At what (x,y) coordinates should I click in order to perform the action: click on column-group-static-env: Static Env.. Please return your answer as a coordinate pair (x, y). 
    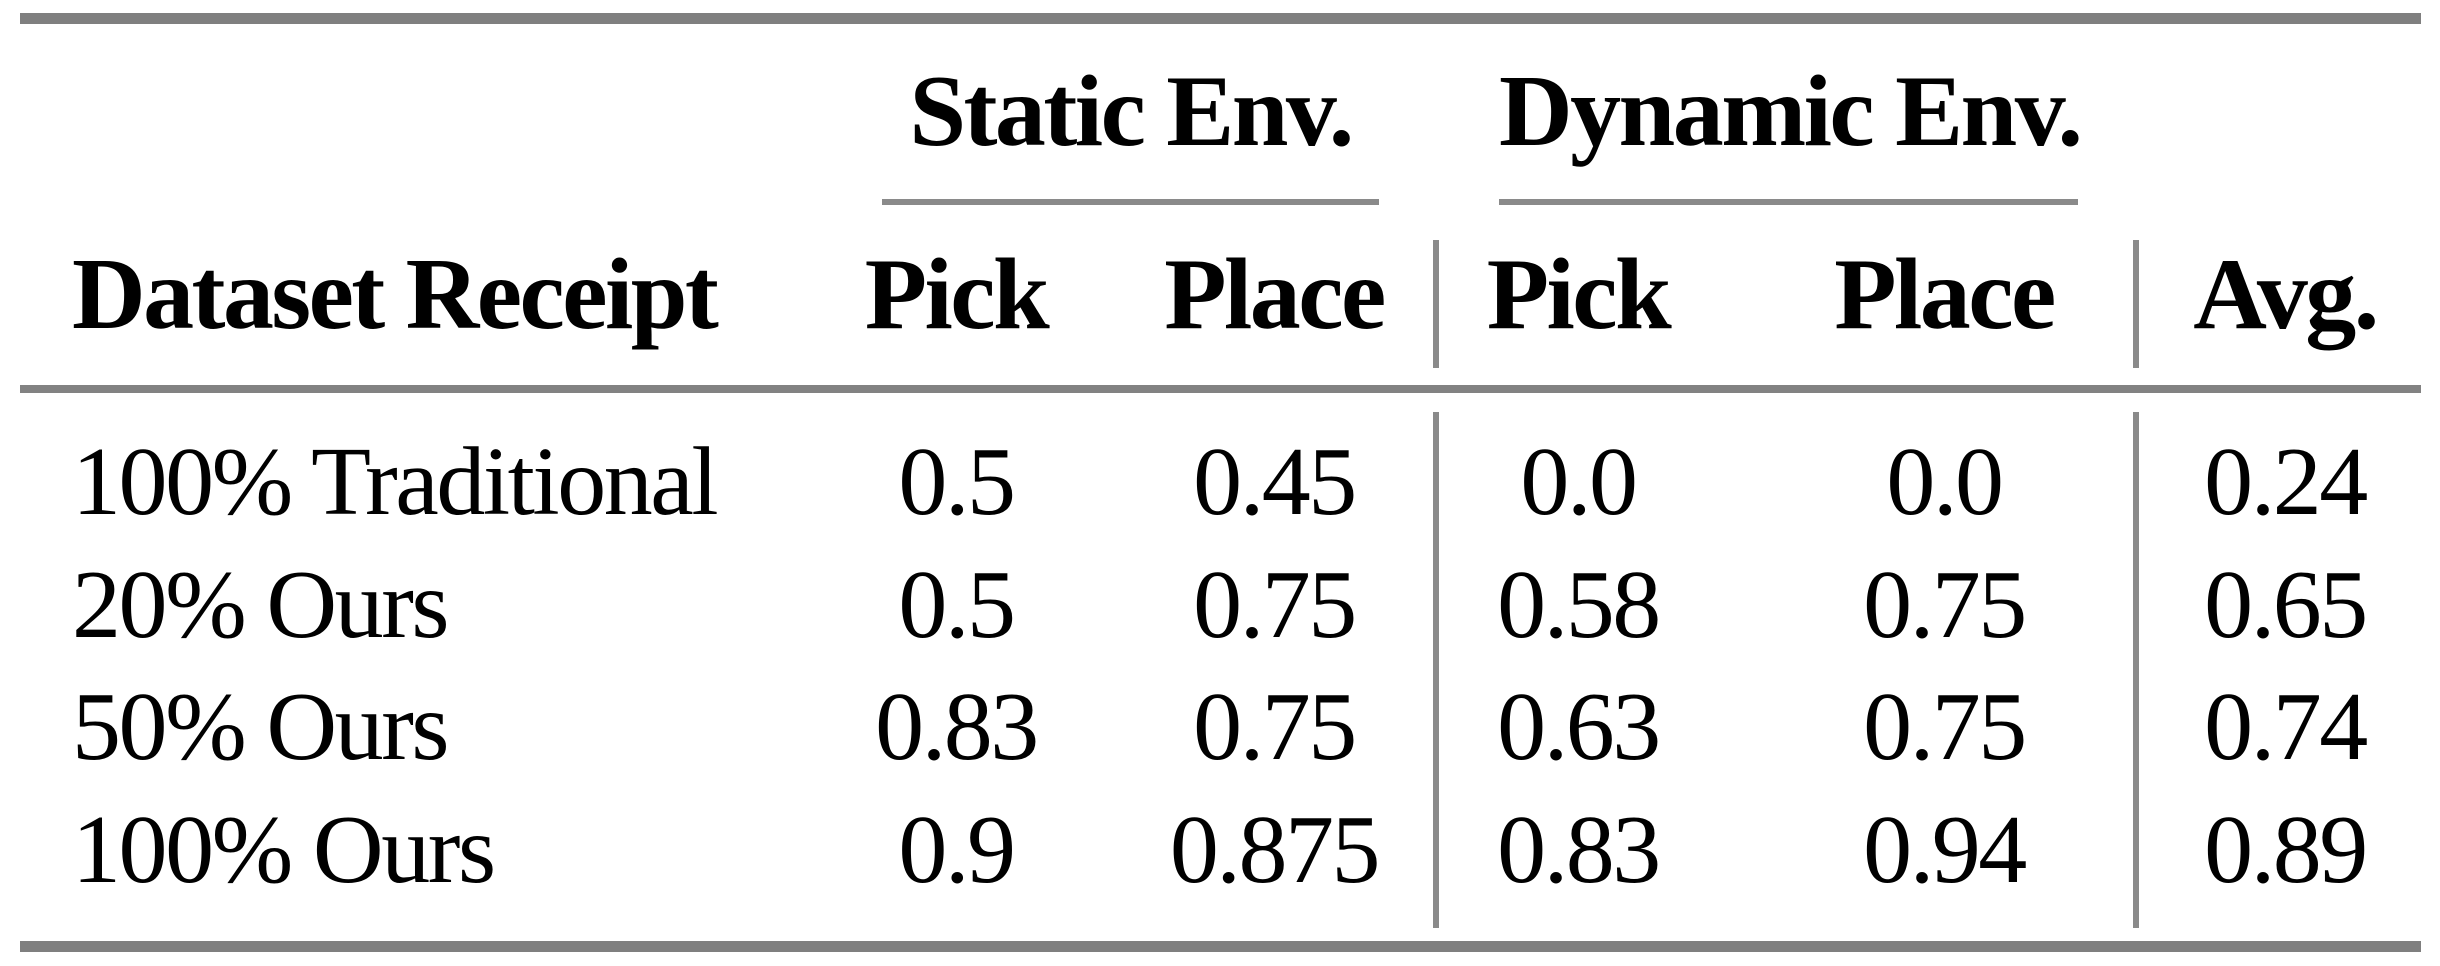
    Looking at the image, I should click on (1131, 111).